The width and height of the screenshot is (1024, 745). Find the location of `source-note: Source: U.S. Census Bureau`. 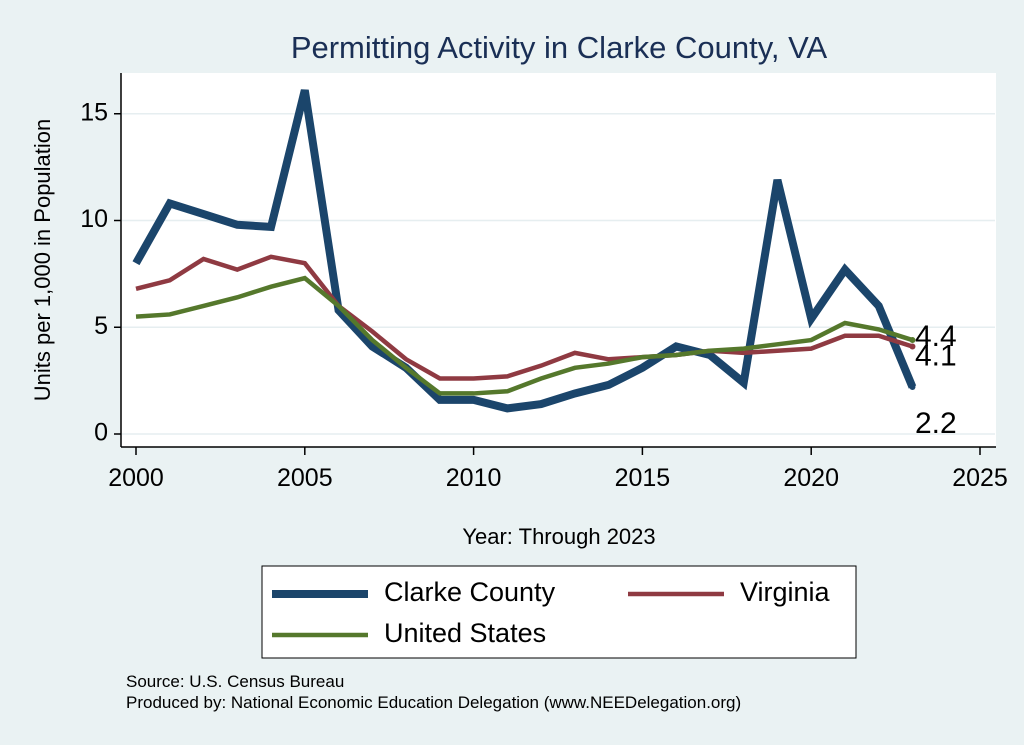

source-note: Source: U.S. Census Bureau is located at coordinates (235, 681).